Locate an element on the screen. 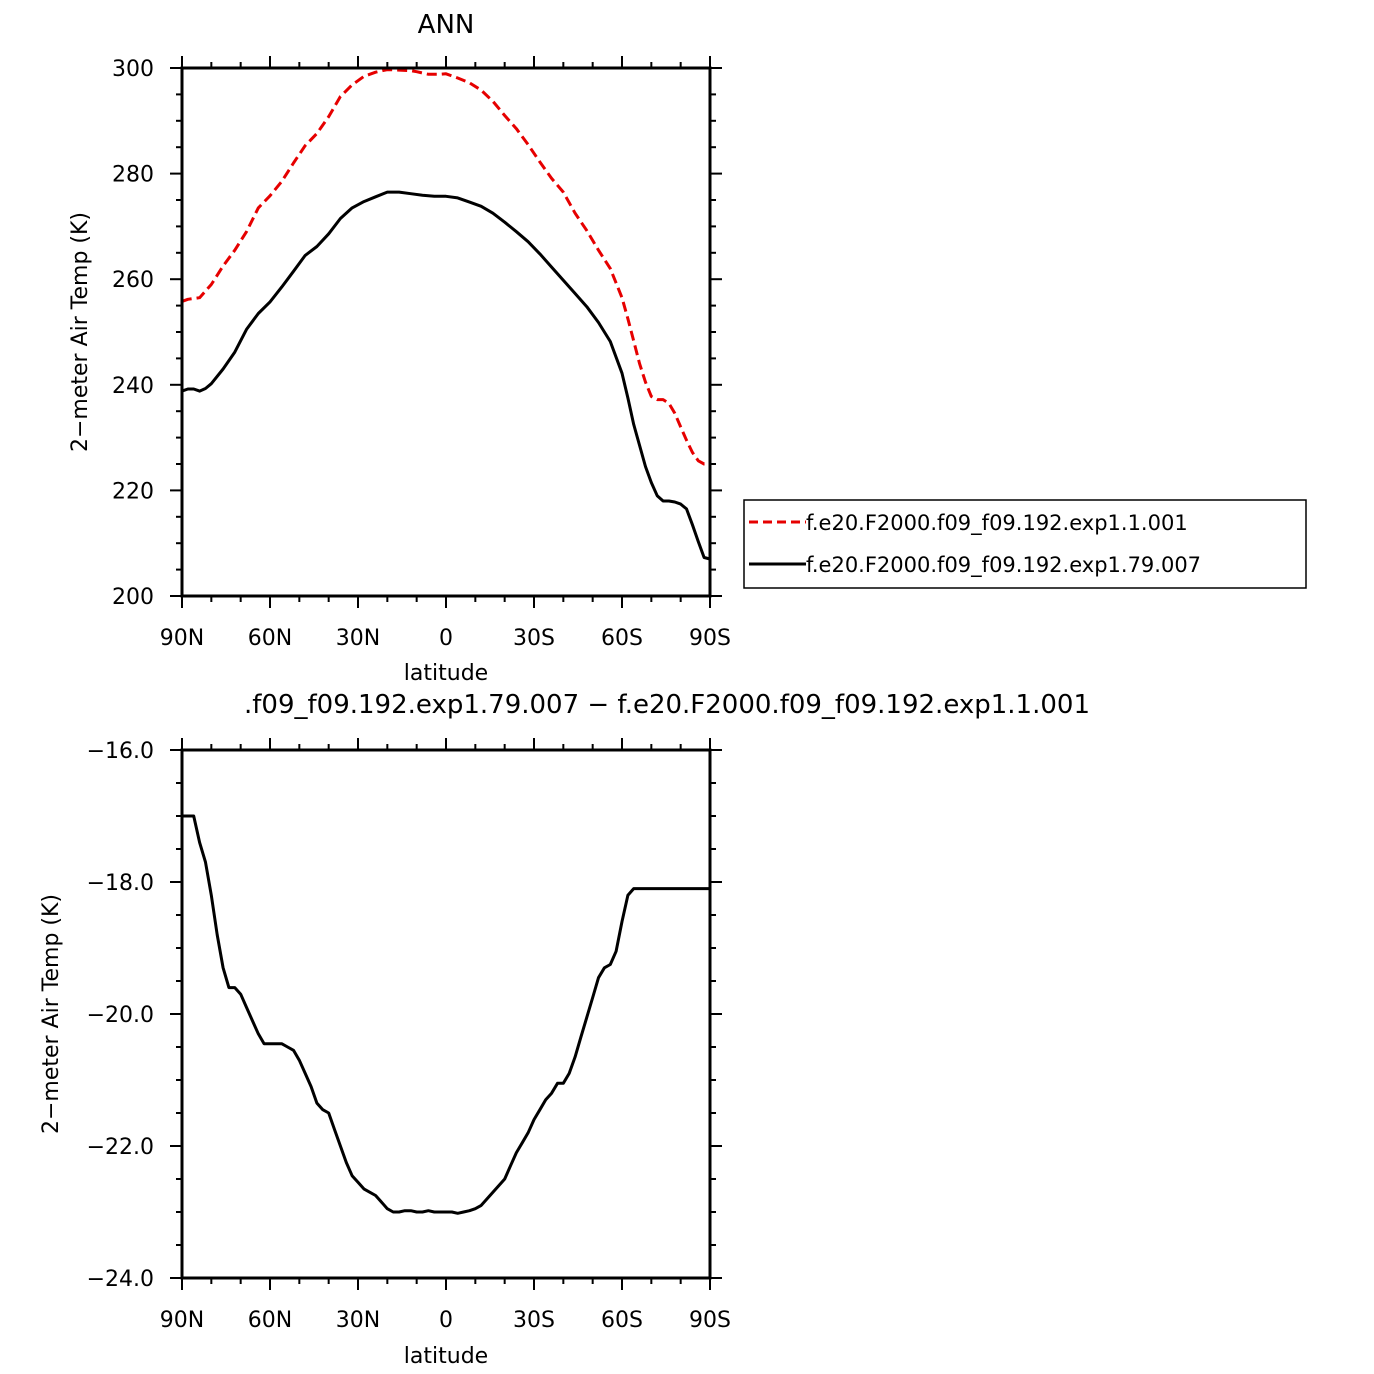 This screenshot has width=1374, height=1374. bottom-x-tick-labels: 90N 60N 30N 0 30S 60S 90S is located at coordinates (445, 1320).